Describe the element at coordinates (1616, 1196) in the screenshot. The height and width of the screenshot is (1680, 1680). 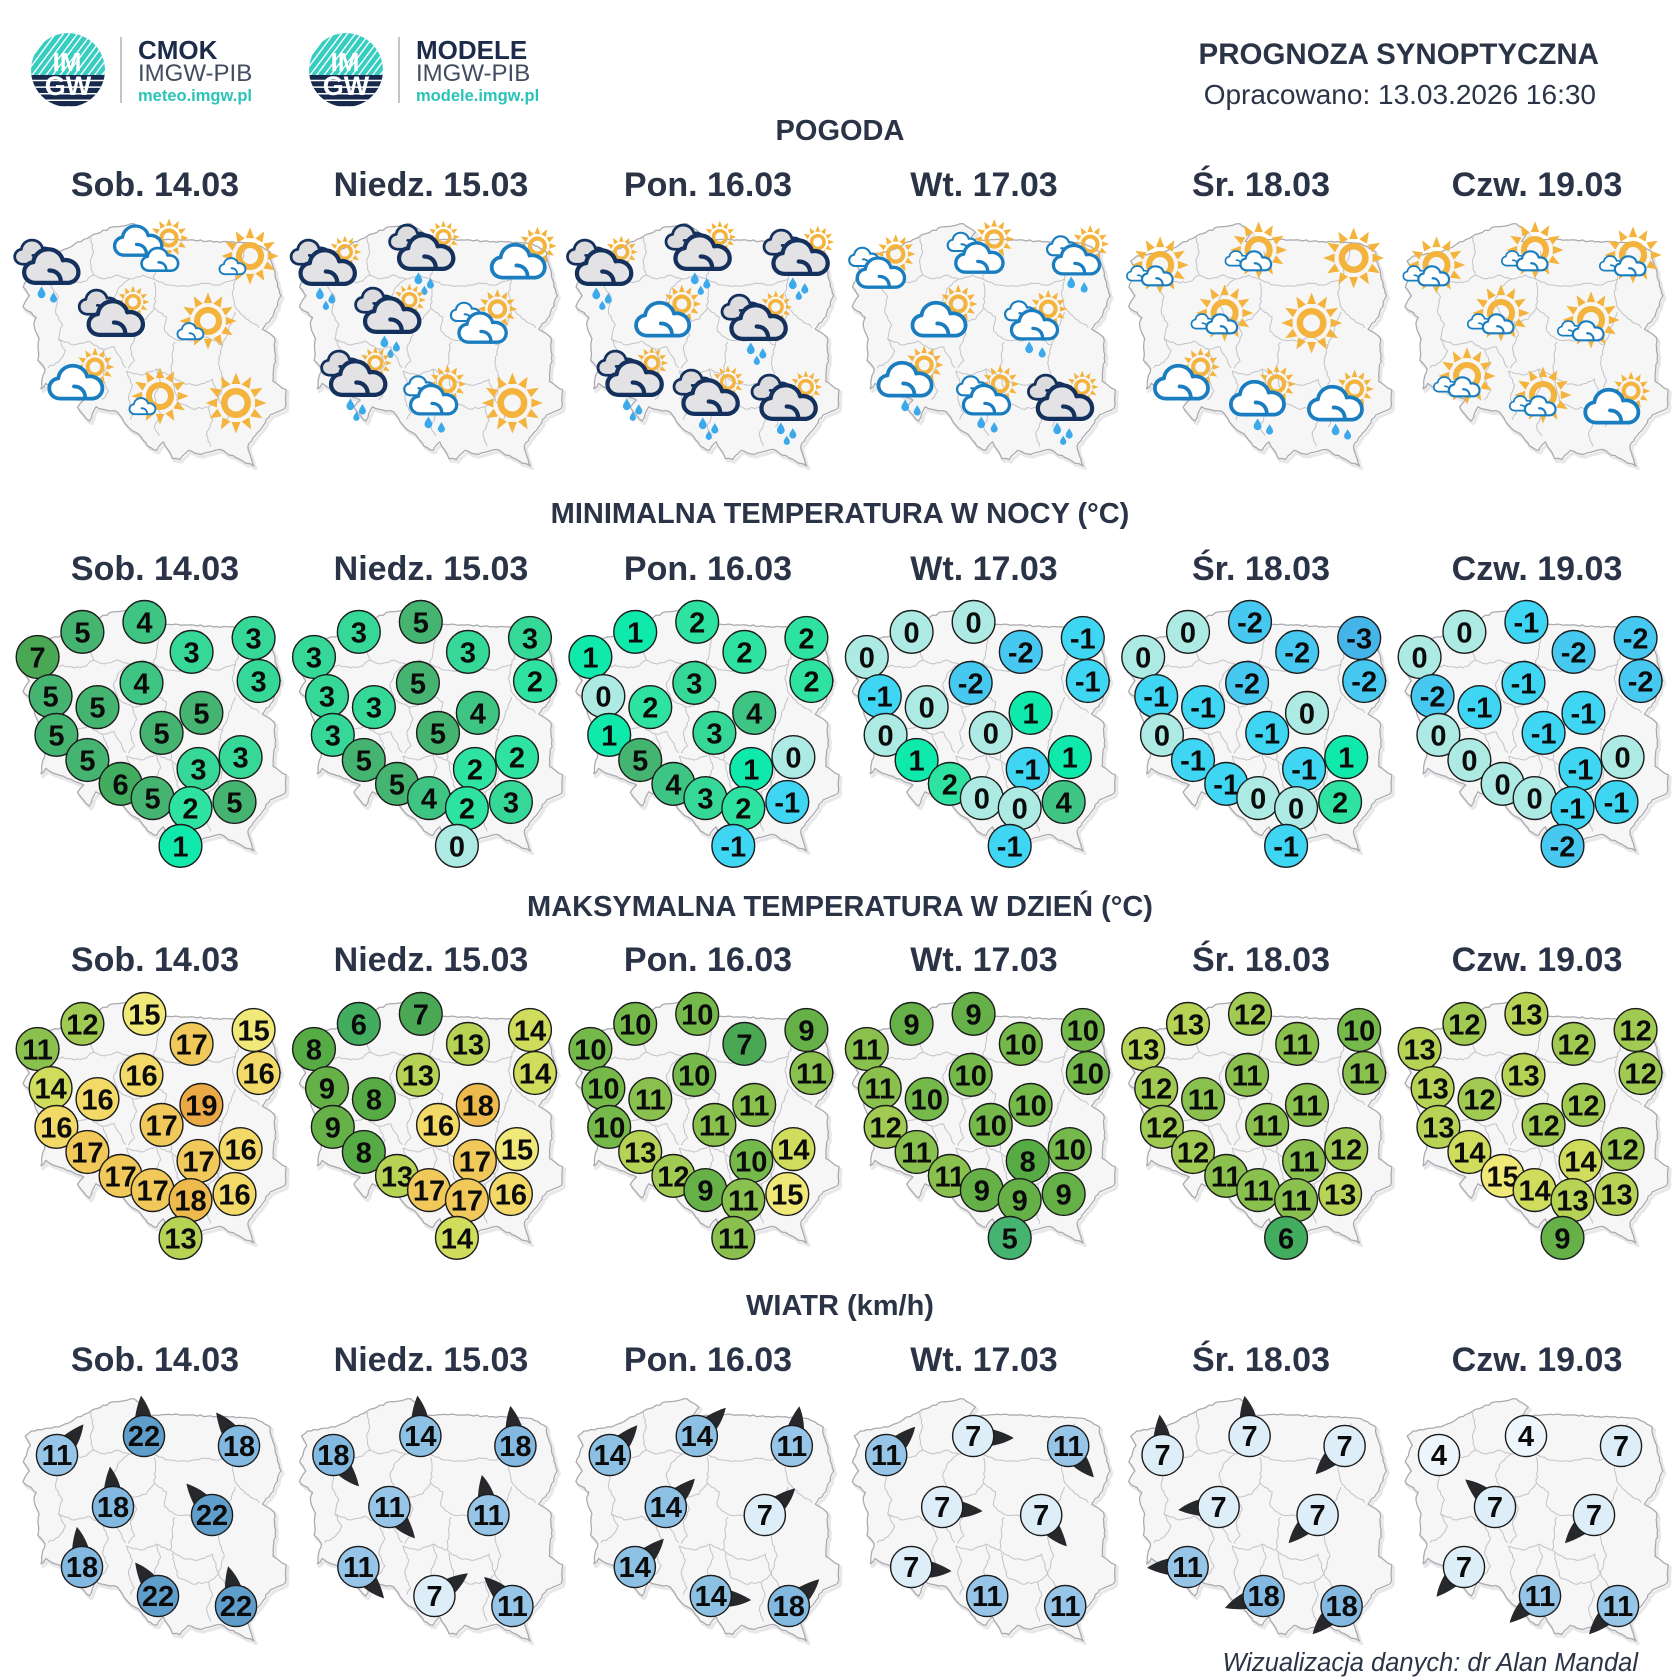
I see `svg-text: 13` at that location.